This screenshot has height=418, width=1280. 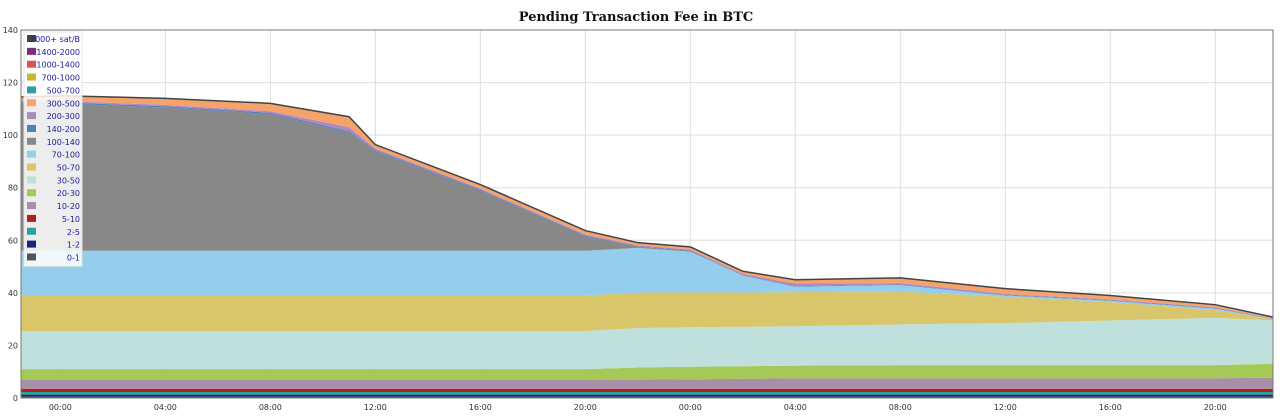 What do you see at coordinates (60, 78) in the screenshot?
I see `legend-label: 700-1000` at bounding box center [60, 78].